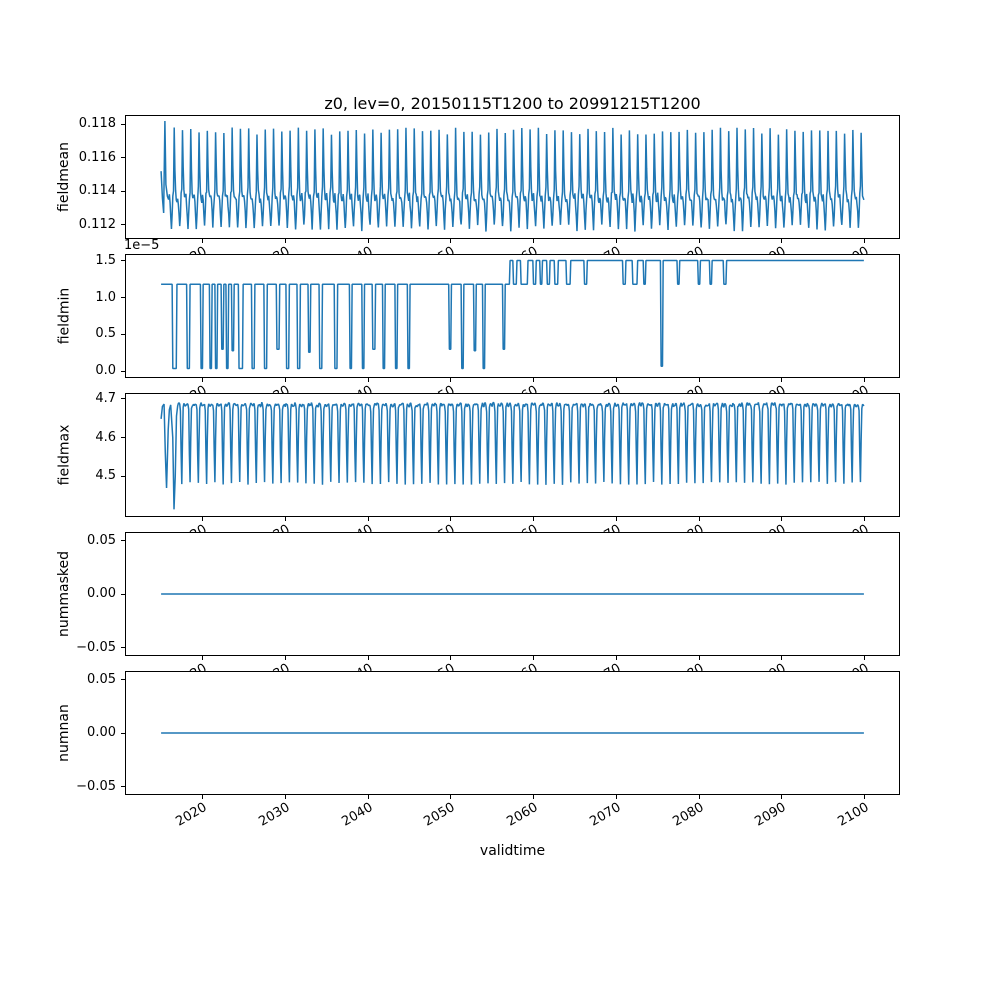 This screenshot has width=1000, height=1000. What do you see at coordinates (105, 260) in the screenshot?
I see `y-tick-label: 1.5` at bounding box center [105, 260].